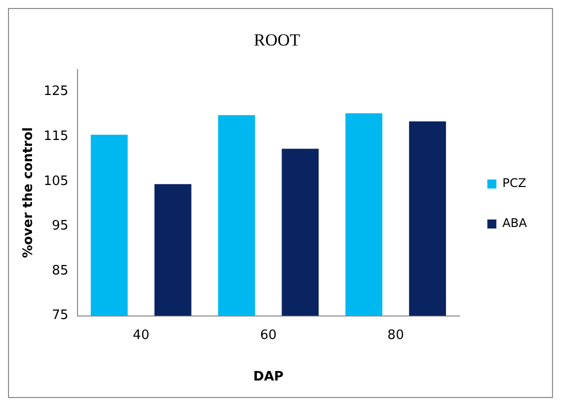  What do you see at coordinates (56, 181) in the screenshot?
I see `y-tick-label: 105` at bounding box center [56, 181].